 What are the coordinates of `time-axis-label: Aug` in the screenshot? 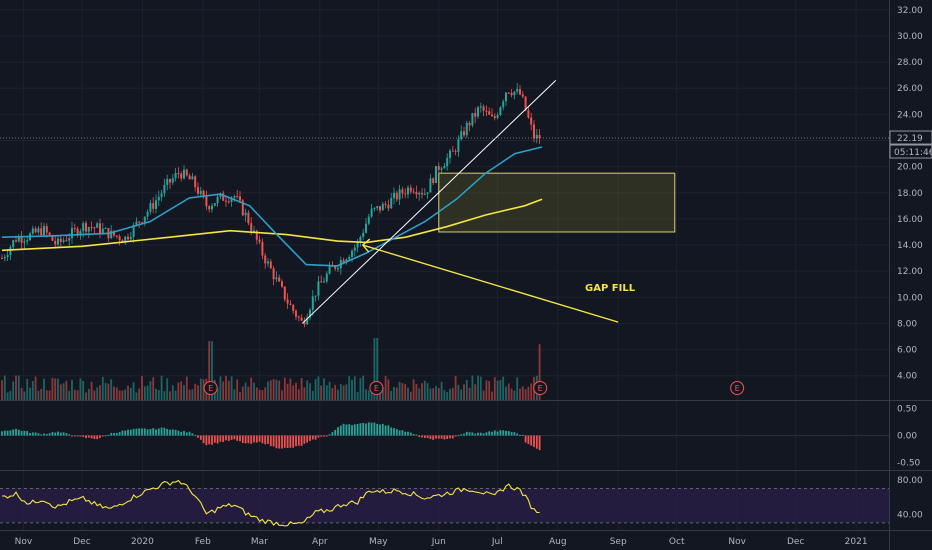 It's located at (558, 542).